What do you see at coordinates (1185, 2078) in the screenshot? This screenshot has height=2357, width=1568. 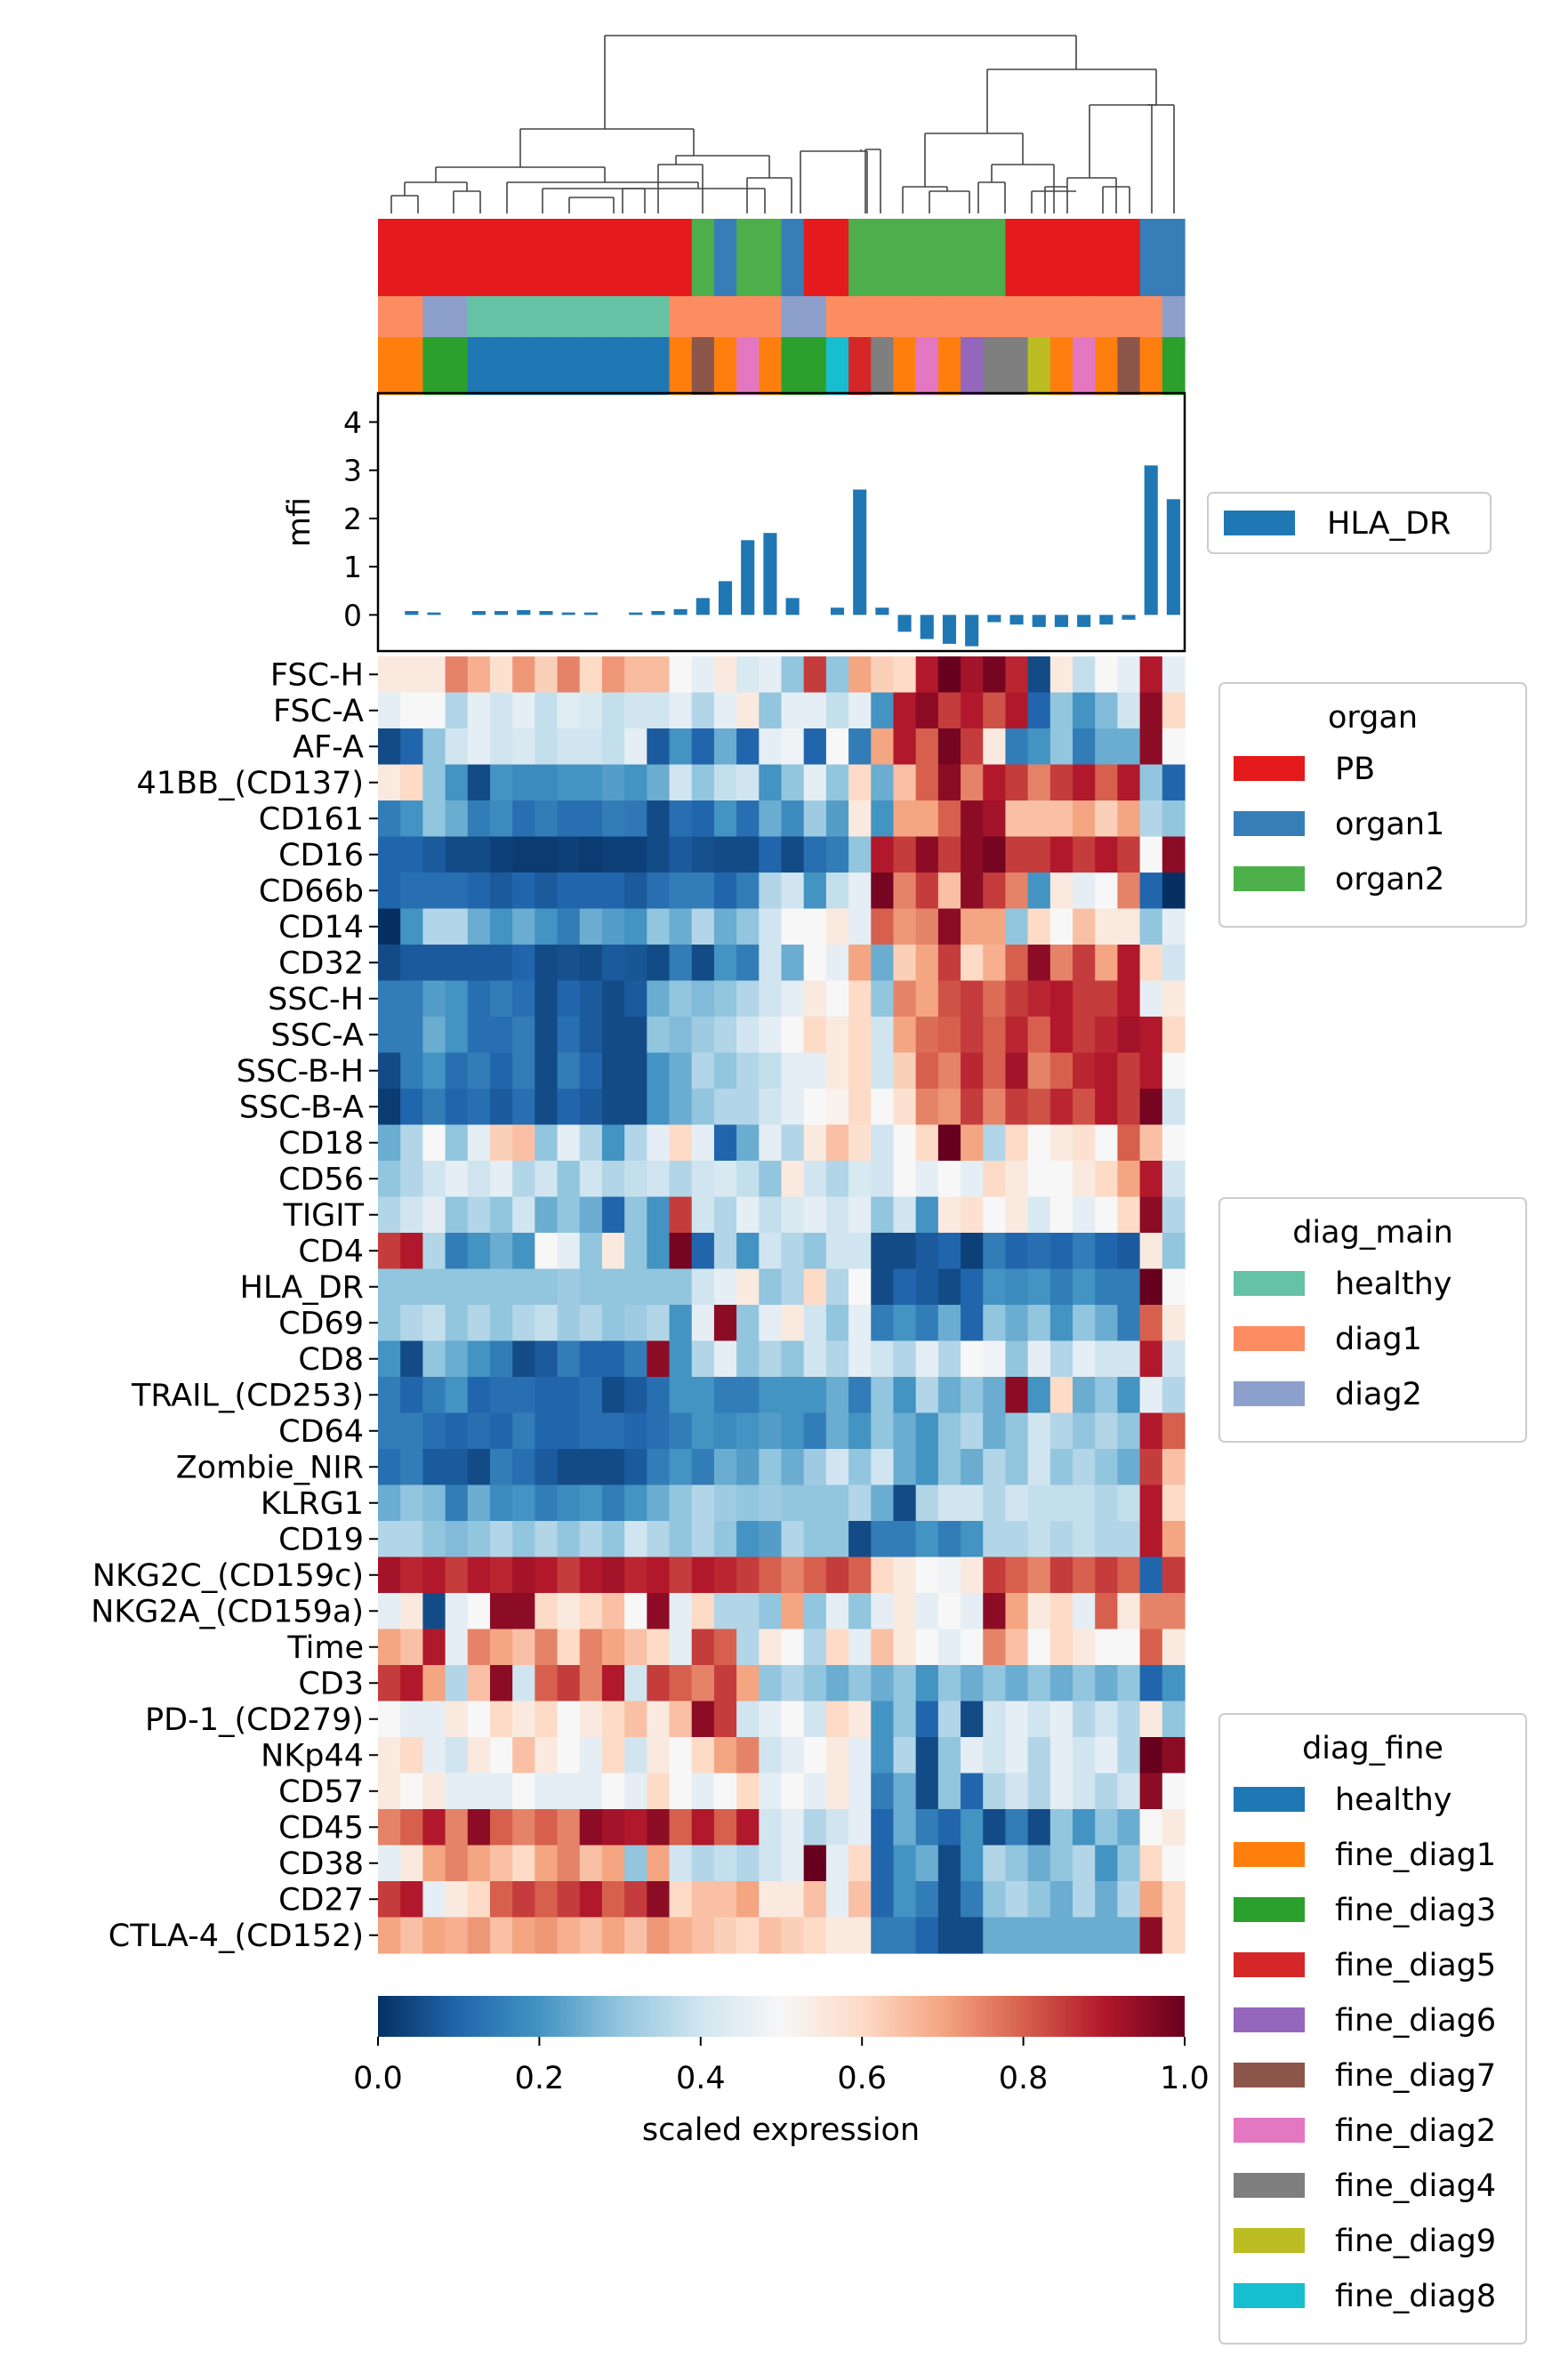 I see `colorbar-tick-label: 1.0` at bounding box center [1185, 2078].